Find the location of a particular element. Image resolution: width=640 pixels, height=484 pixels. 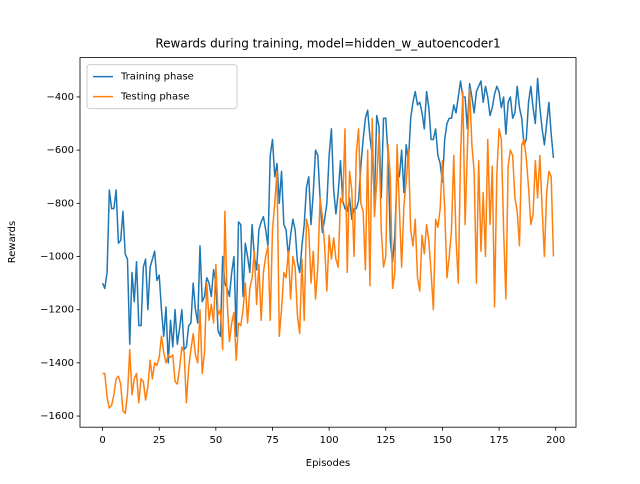

x-tick-label: 0 is located at coordinates (102, 440).